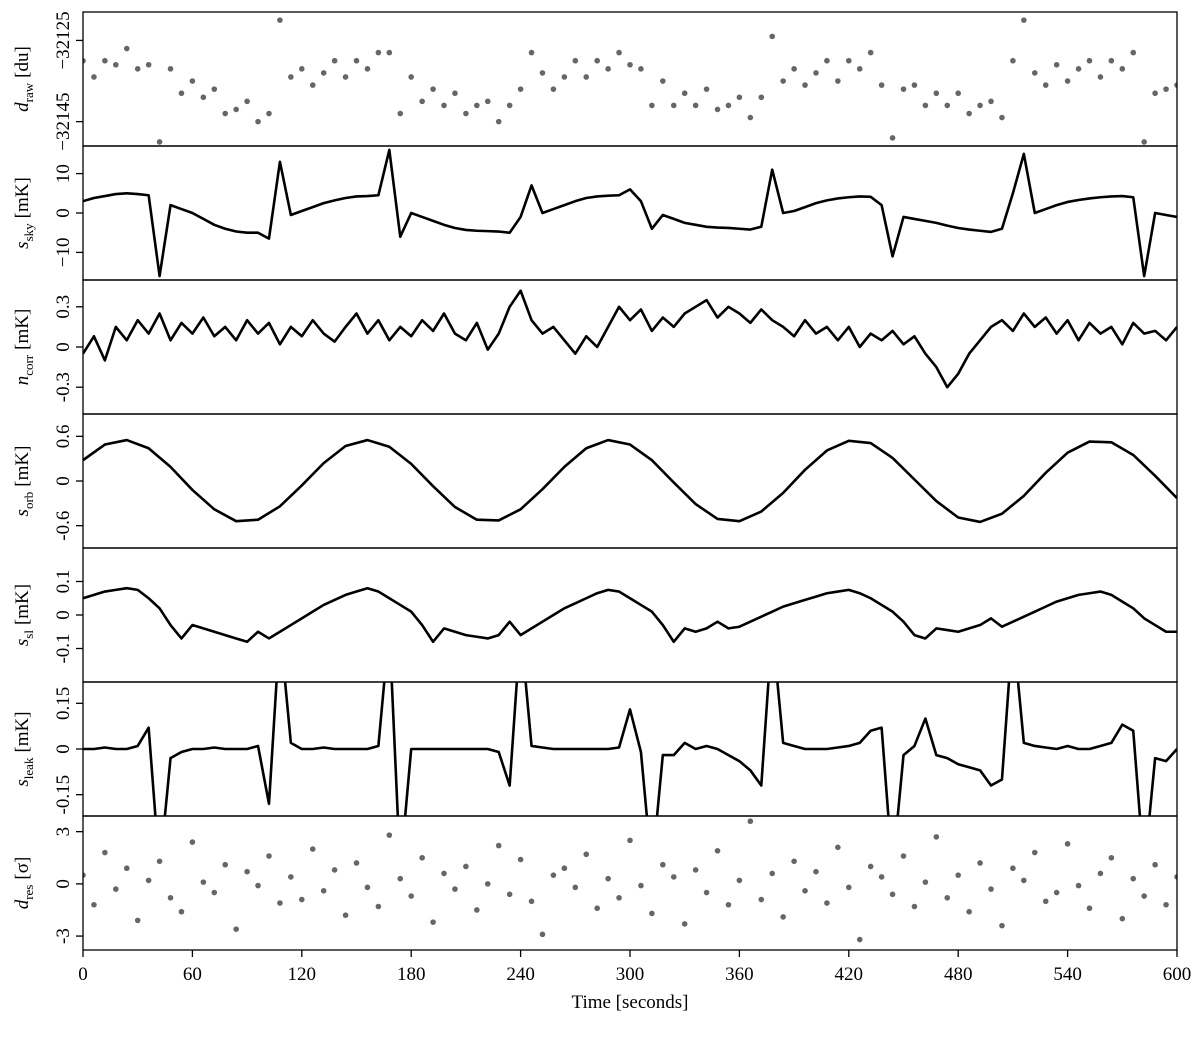 The image size is (1200, 1038). Describe the element at coordinates (22, 107) in the screenshot. I see `y-label-symbol: d` at that location.